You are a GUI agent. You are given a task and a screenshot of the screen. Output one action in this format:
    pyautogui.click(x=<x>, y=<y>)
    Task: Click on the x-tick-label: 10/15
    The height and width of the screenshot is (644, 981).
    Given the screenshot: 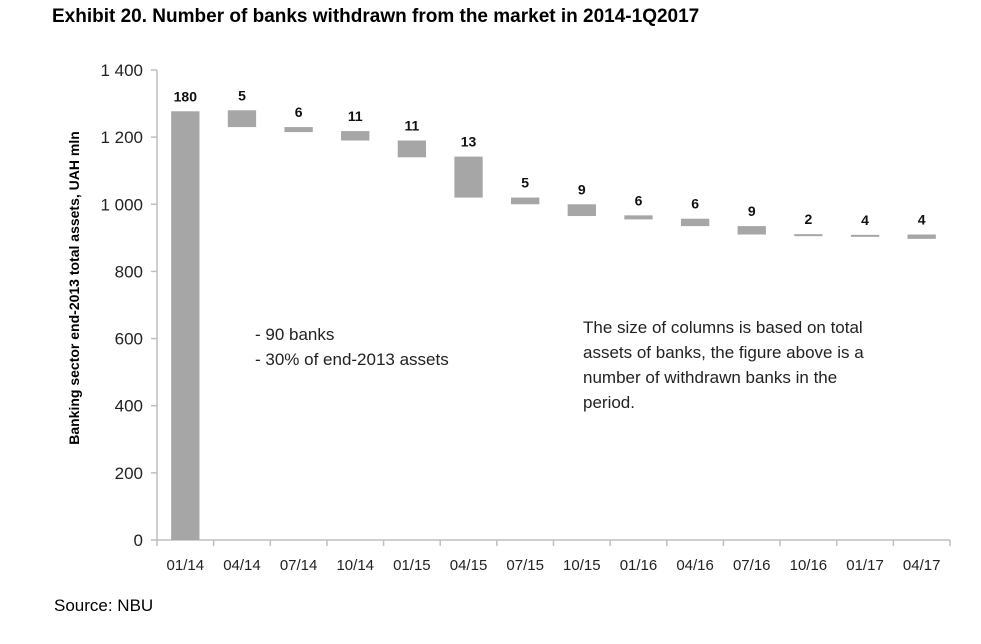 What is the action you would take?
    pyautogui.click(x=582, y=565)
    